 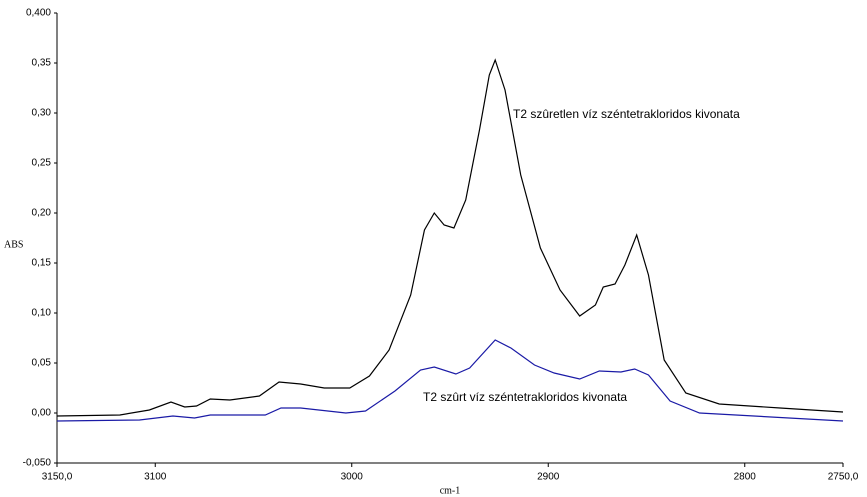 I want to click on annotation: T2 szûrt víz széntetrakloridos kivonata, so click(x=525, y=397).